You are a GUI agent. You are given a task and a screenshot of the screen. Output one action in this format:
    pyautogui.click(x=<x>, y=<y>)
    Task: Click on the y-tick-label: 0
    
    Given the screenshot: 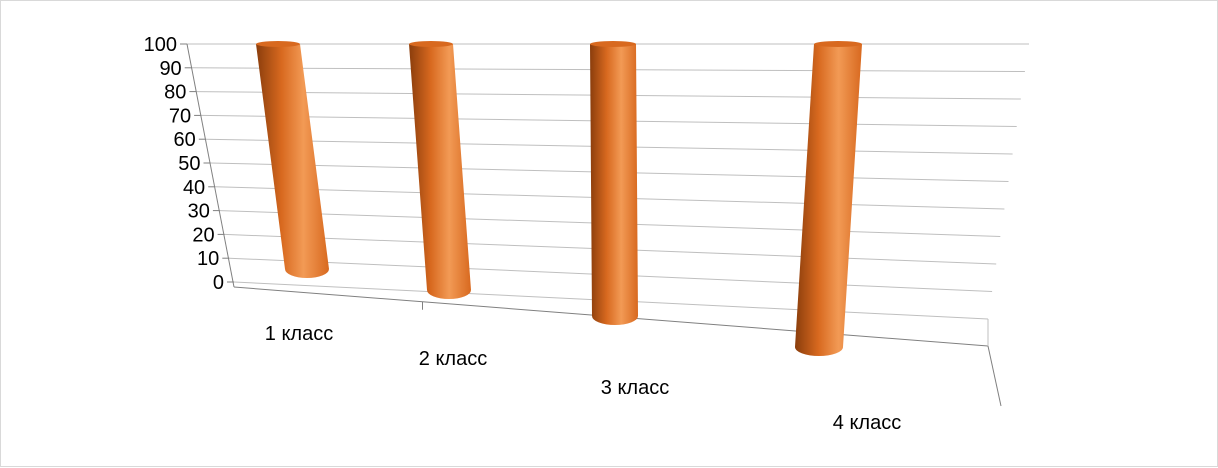 What is the action you would take?
    pyautogui.click(x=218, y=283)
    